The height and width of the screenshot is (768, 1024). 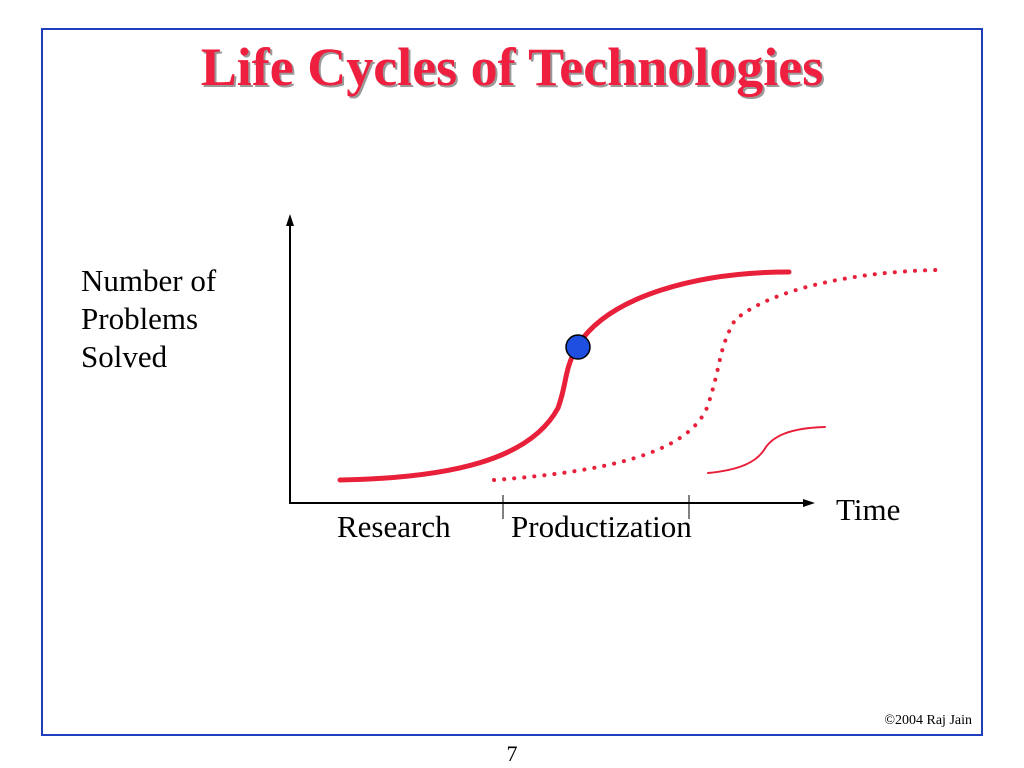 I want to click on y-axis-label-line-2: Problems, so click(x=140, y=318).